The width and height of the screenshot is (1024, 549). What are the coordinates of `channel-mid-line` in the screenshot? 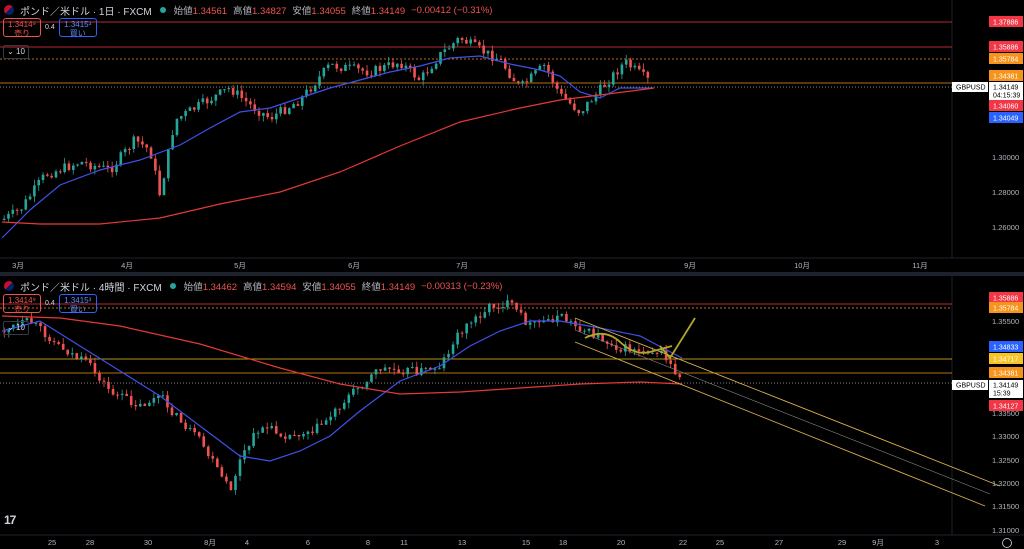 It's located at (782, 412).